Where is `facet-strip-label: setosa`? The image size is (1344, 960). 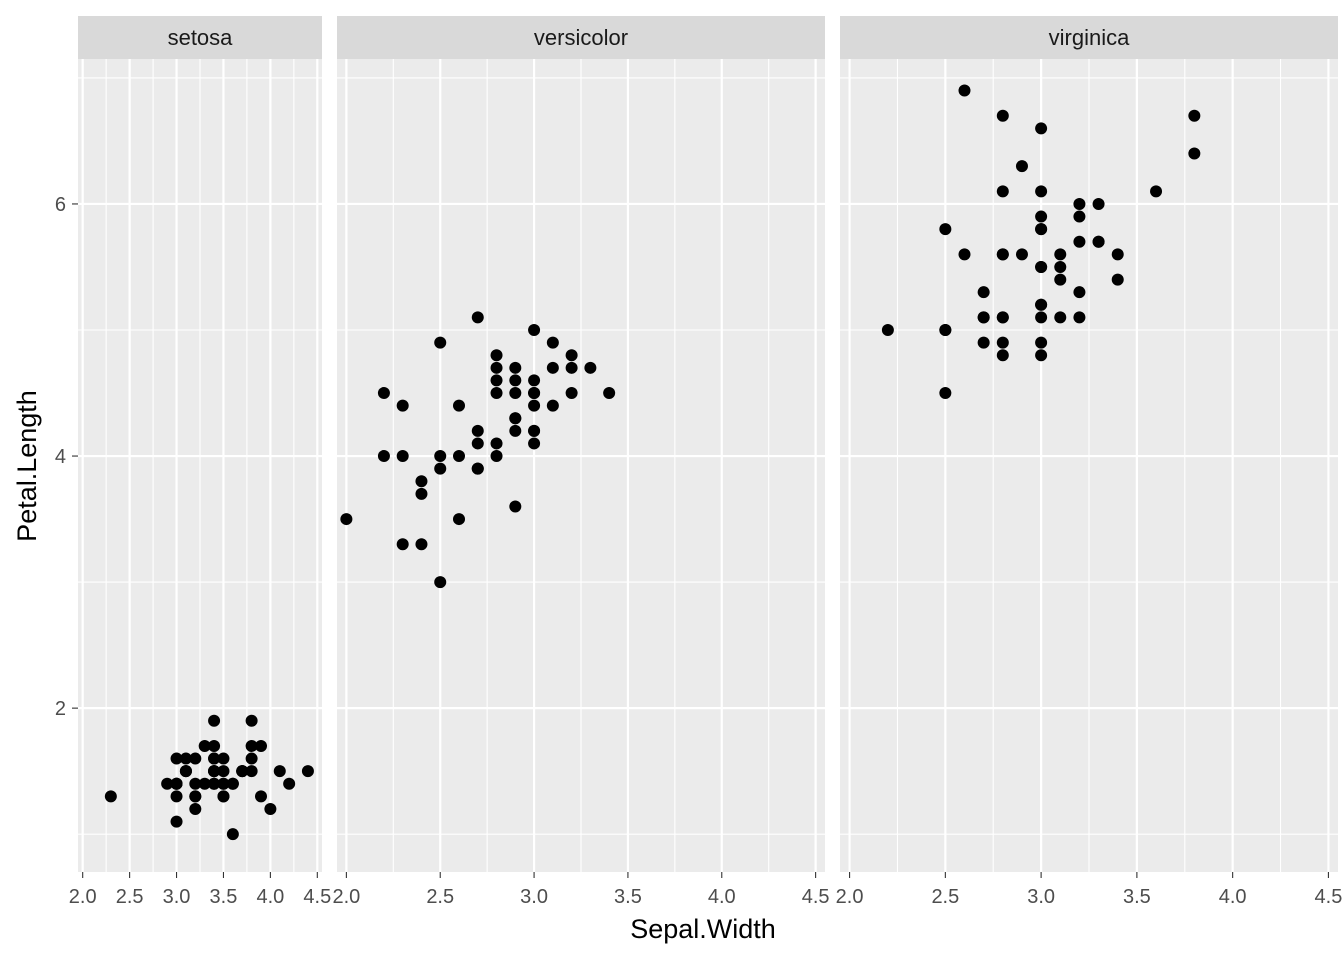 facet-strip-label: setosa is located at coordinates (201, 37).